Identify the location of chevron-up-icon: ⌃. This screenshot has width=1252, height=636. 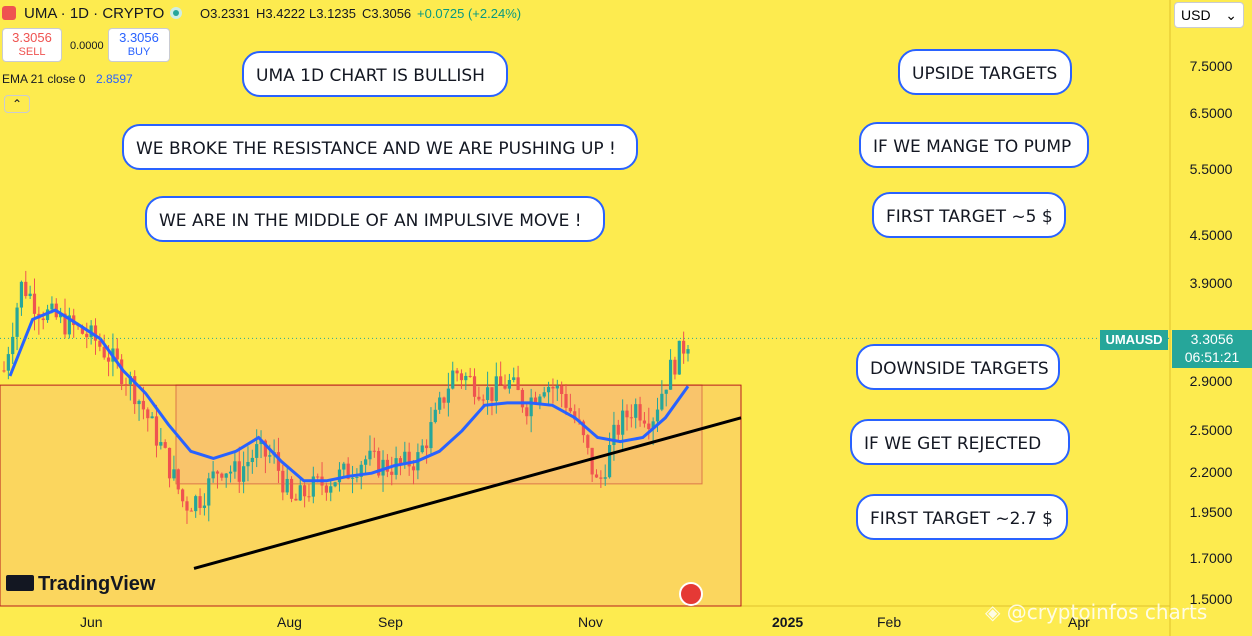
(17, 104).